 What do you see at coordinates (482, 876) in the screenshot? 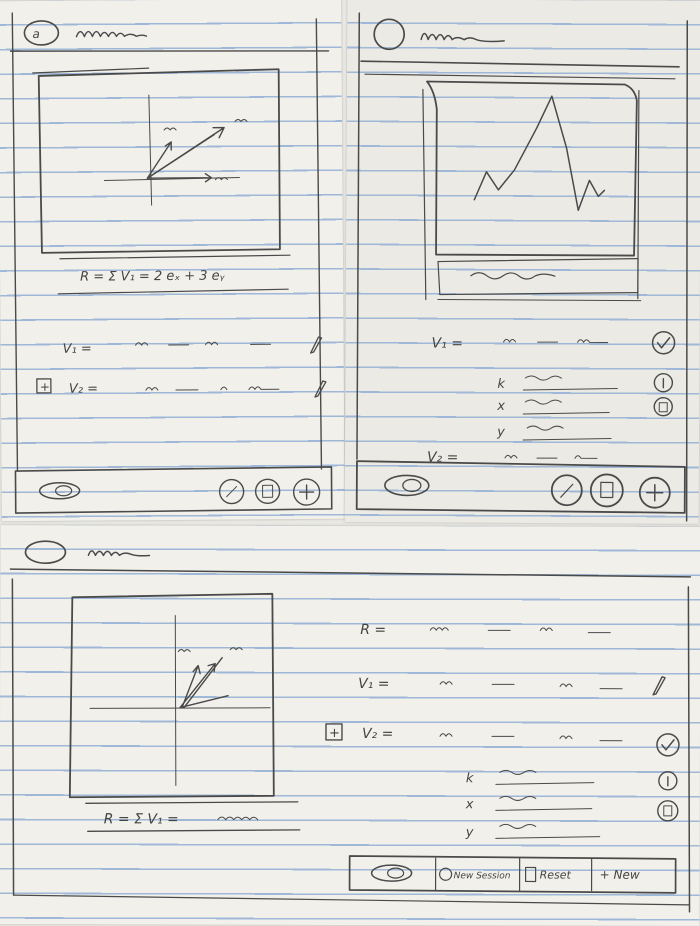
I see `svg-text: New Session` at bounding box center [482, 876].